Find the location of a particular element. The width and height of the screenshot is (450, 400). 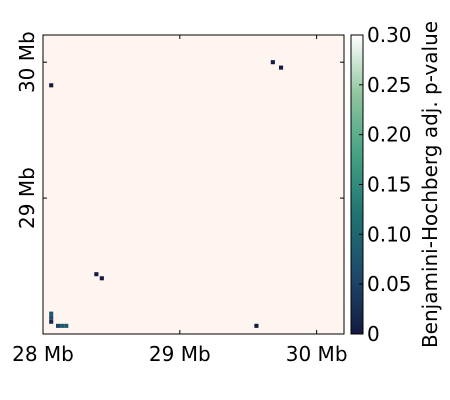

colorbar-tick-label-2: 0.10 is located at coordinates (389, 234).